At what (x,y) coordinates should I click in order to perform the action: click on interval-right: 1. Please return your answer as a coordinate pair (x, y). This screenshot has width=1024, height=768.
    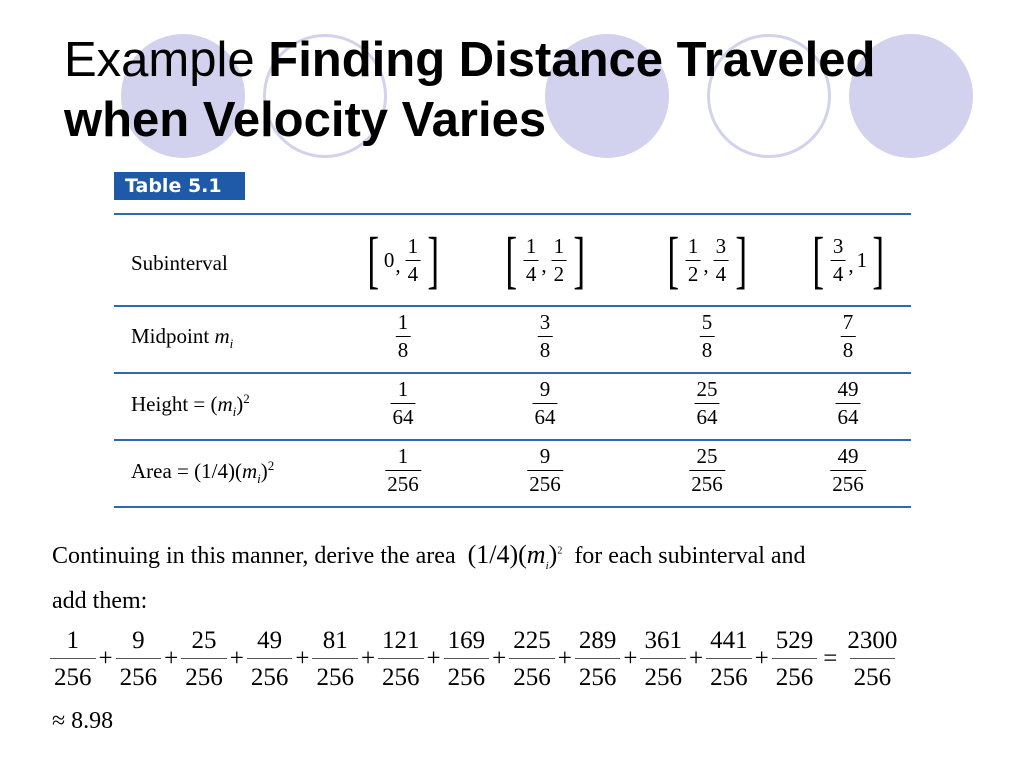
    Looking at the image, I should click on (862, 259).